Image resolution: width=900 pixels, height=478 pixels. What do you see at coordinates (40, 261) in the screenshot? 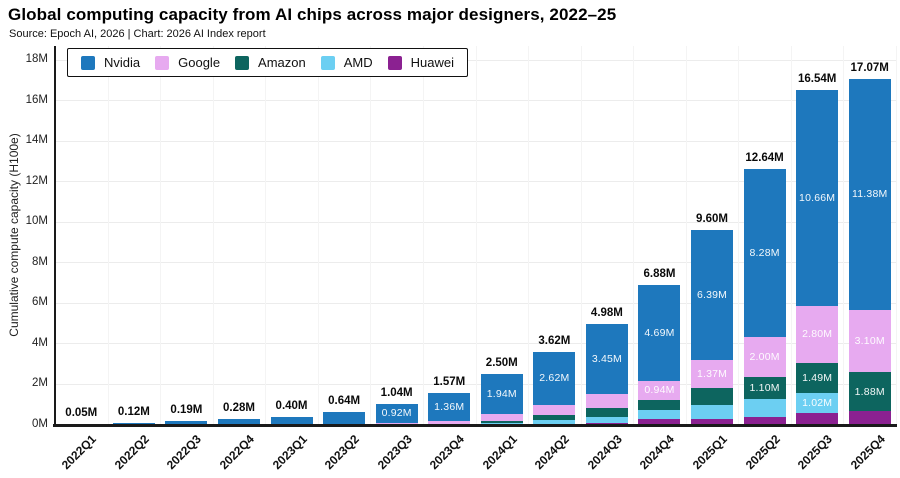
I see `y-tick-label: 8M` at bounding box center [40, 261].